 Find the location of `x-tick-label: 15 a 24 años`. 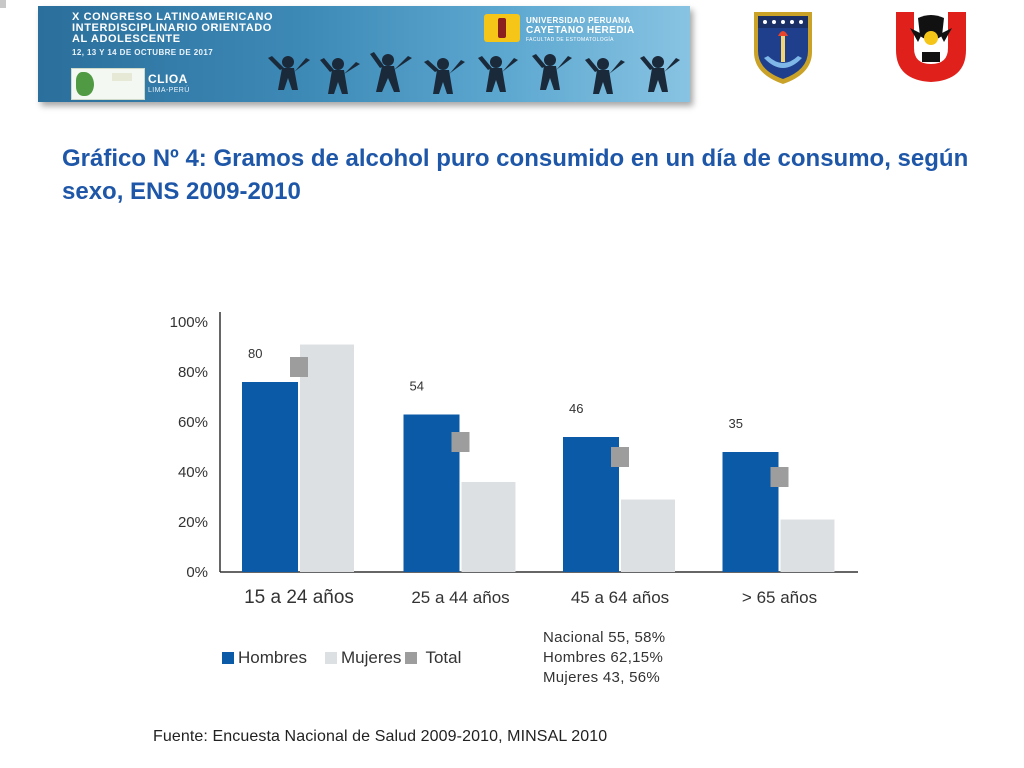

x-tick-label: 15 a 24 años is located at coordinates (299, 597).